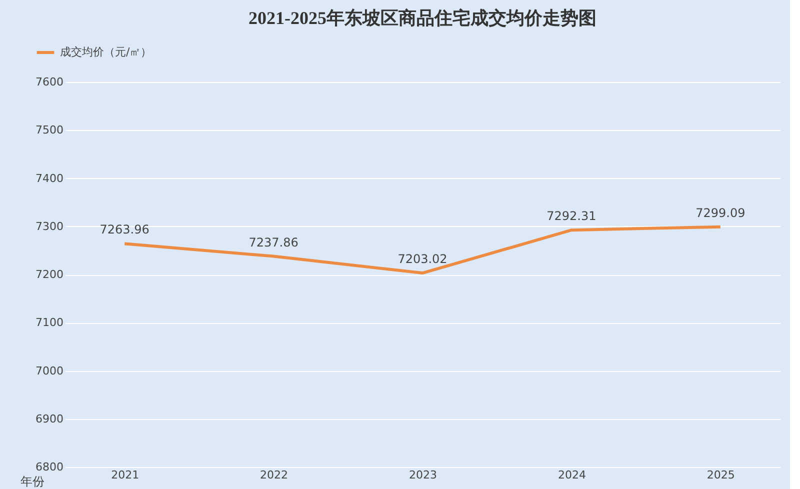 Image resolution: width=800 pixels, height=489 pixels. What do you see at coordinates (125, 229) in the screenshot?
I see `data-label: 7263.96` at bounding box center [125, 229].